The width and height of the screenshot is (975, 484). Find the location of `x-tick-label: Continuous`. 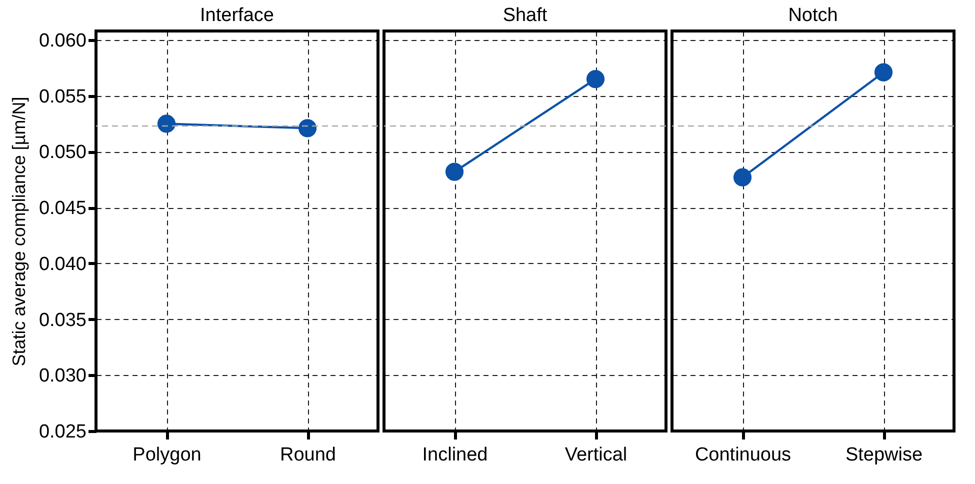

x-tick-label: Continuous is located at coordinates (743, 455).